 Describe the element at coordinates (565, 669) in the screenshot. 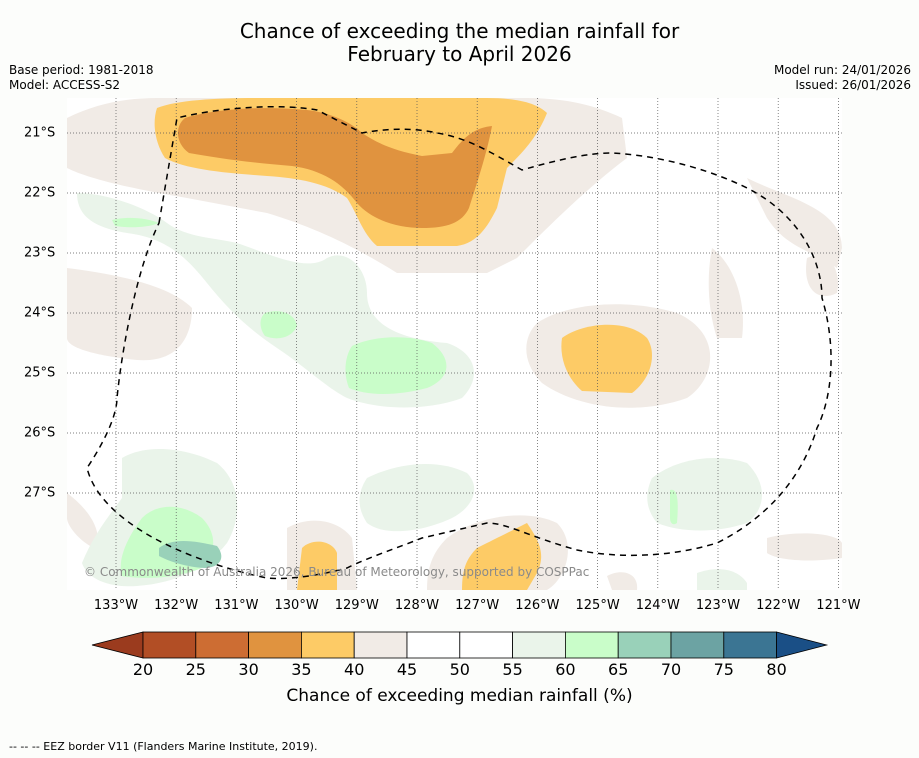

I see `colorbar-tick: 60` at that location.